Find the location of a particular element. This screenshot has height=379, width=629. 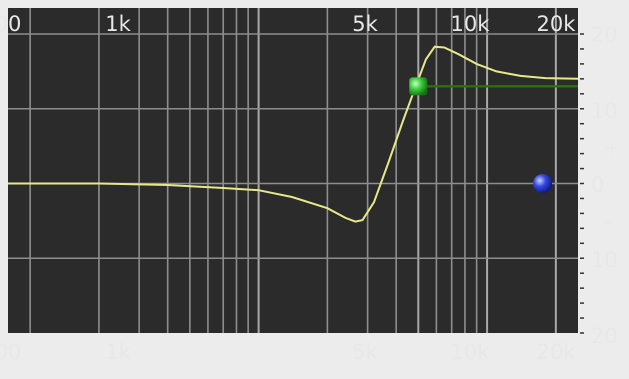

eq-band-handles is located at coordinates (481, 135).